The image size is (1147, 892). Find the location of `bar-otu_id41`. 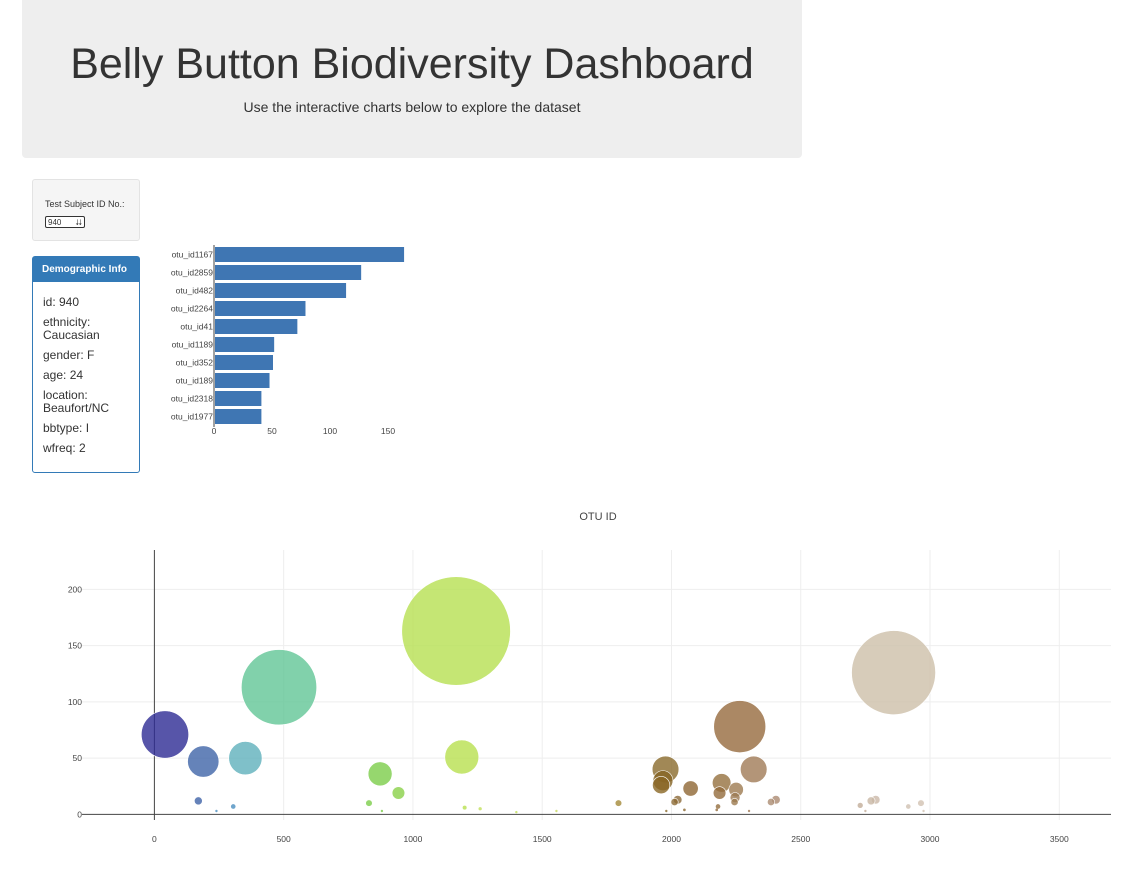

bar-otu_id41 is located at coordinates (256, 326).